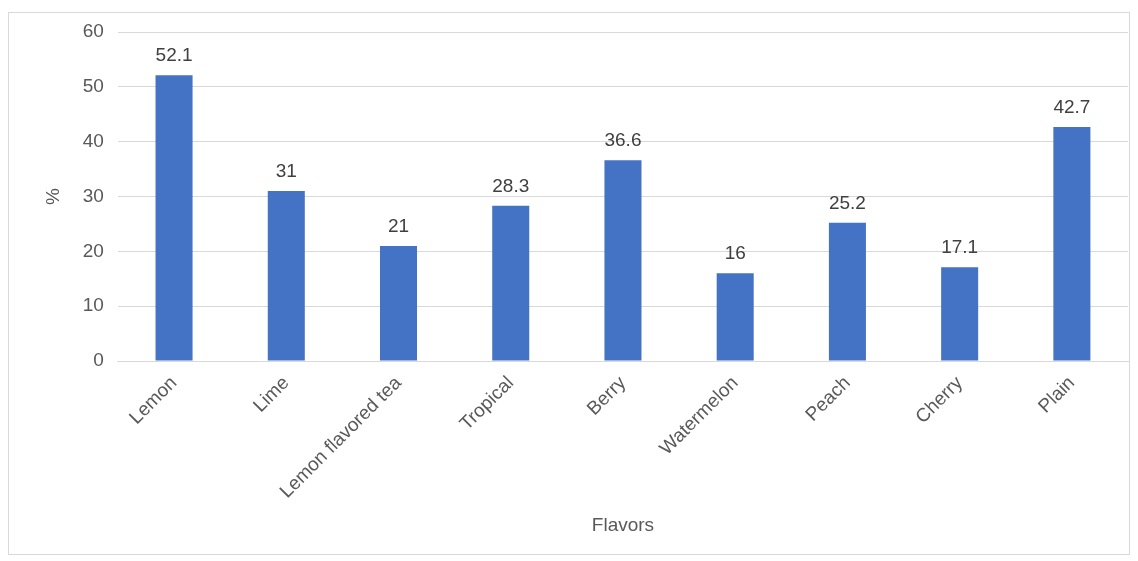 This screenshot has height=561, width=1138. I want to click on y-tick-label: 10, so click(93, 305).